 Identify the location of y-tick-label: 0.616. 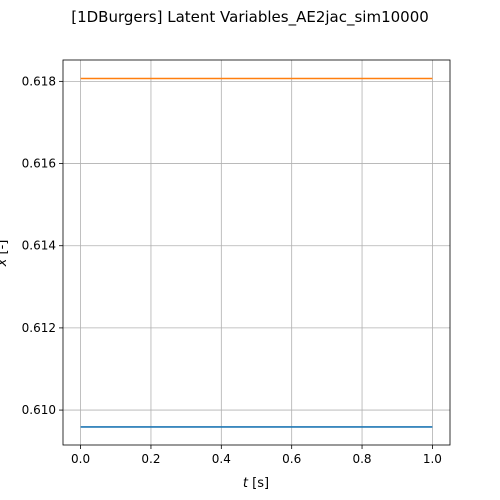
(39, 164).